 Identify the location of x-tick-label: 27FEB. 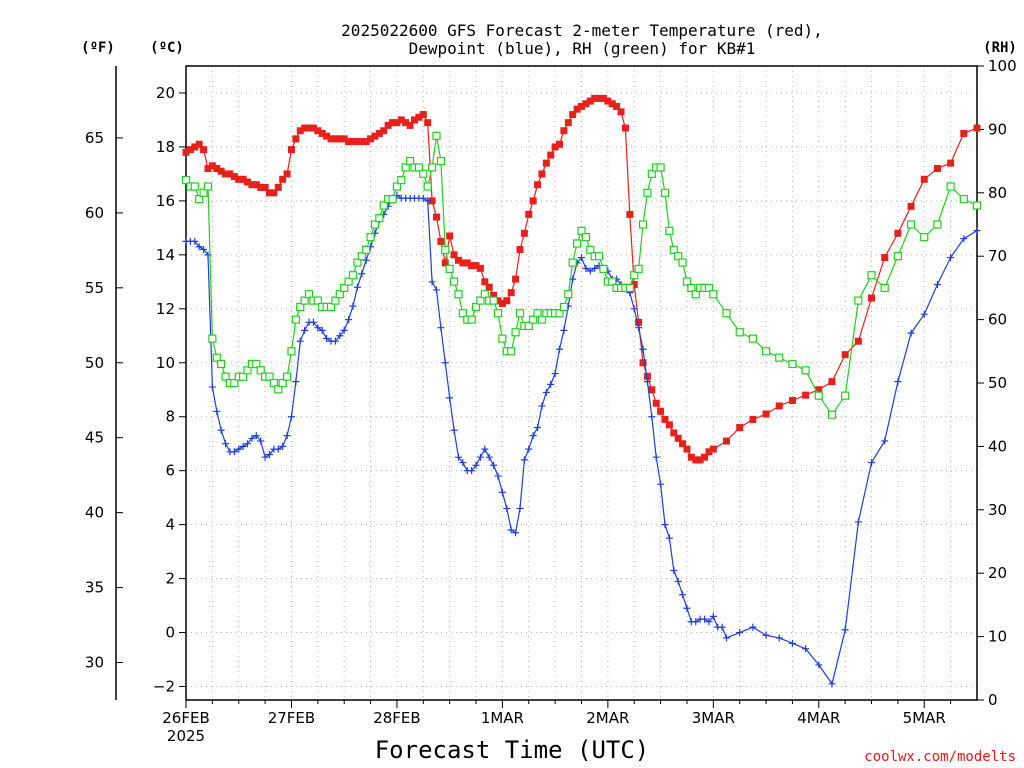
(291, 718).